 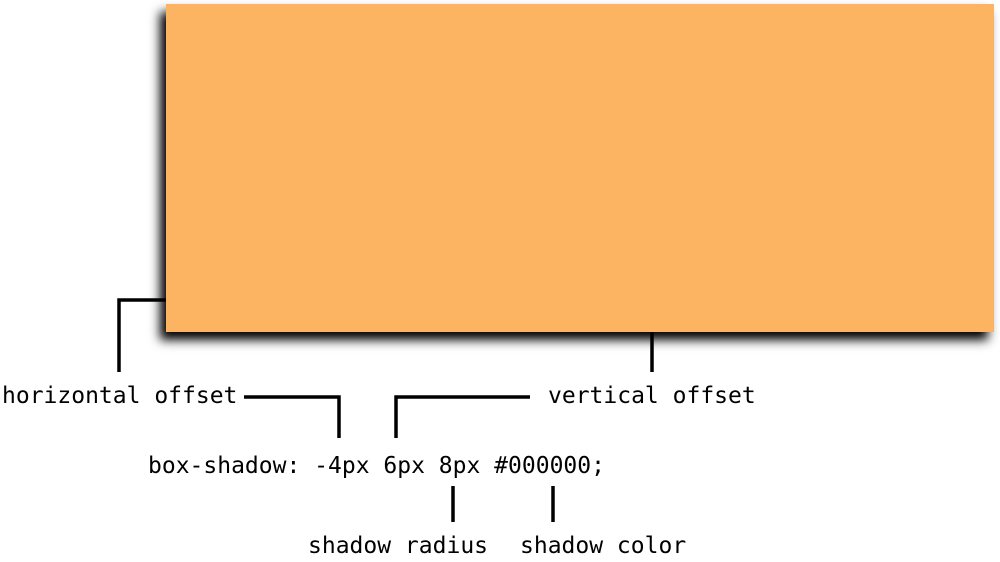 I want to click on shadow-radius-label: shadow radius, so click(x=398, y=546).